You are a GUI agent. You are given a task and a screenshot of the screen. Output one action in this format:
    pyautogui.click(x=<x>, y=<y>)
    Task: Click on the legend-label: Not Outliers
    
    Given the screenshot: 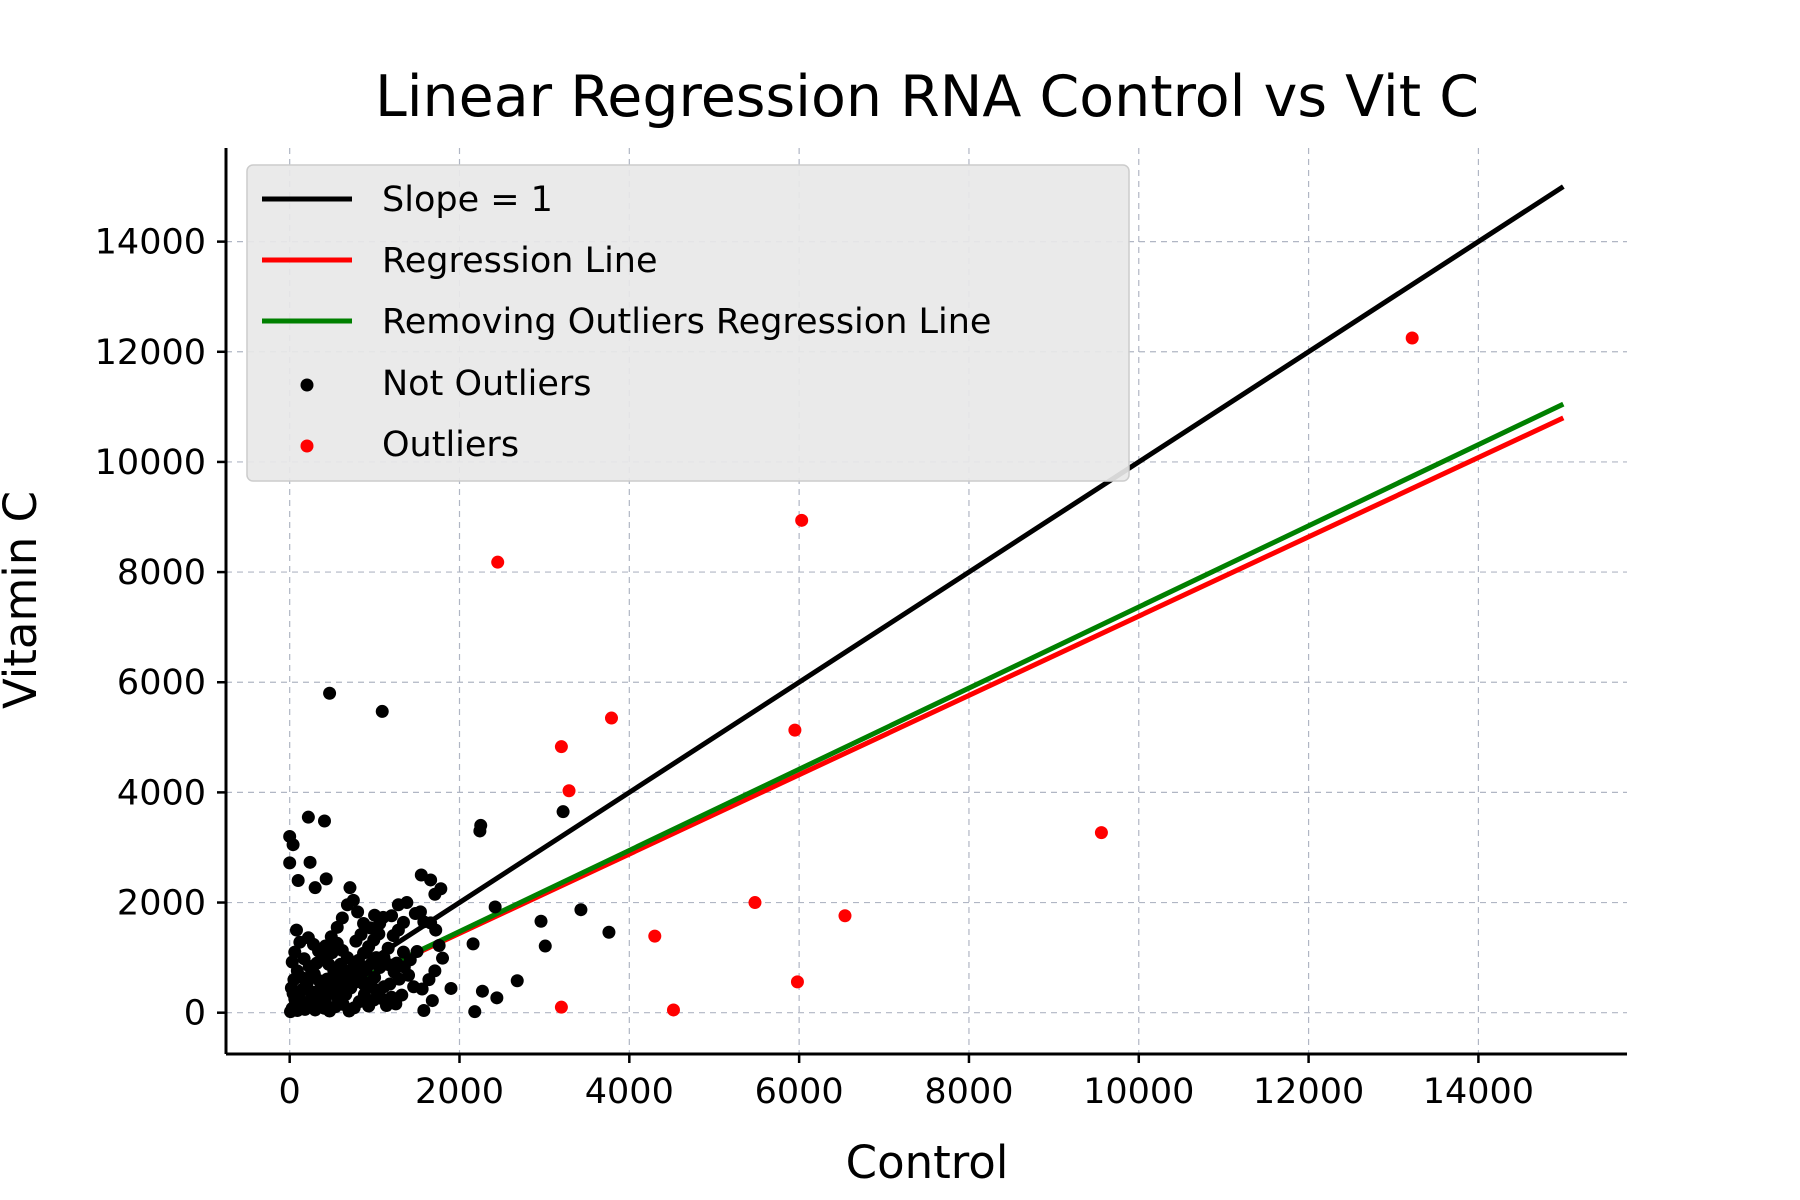 What is the action you would take?
    pyautogui.click(x=487, y=384)
    